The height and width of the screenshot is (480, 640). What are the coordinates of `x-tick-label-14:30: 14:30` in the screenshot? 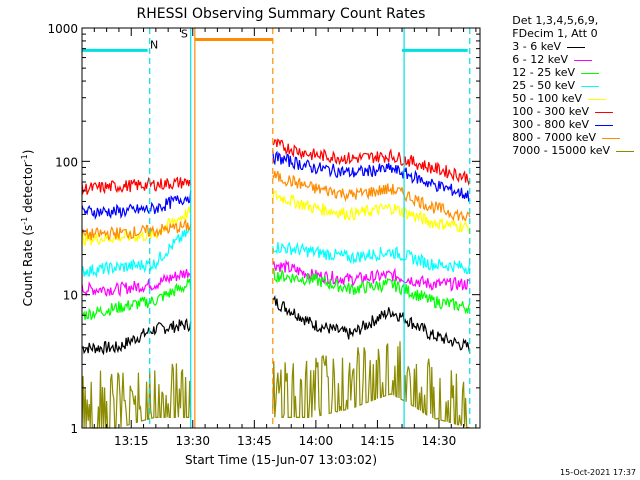 It's located at (439, 441).